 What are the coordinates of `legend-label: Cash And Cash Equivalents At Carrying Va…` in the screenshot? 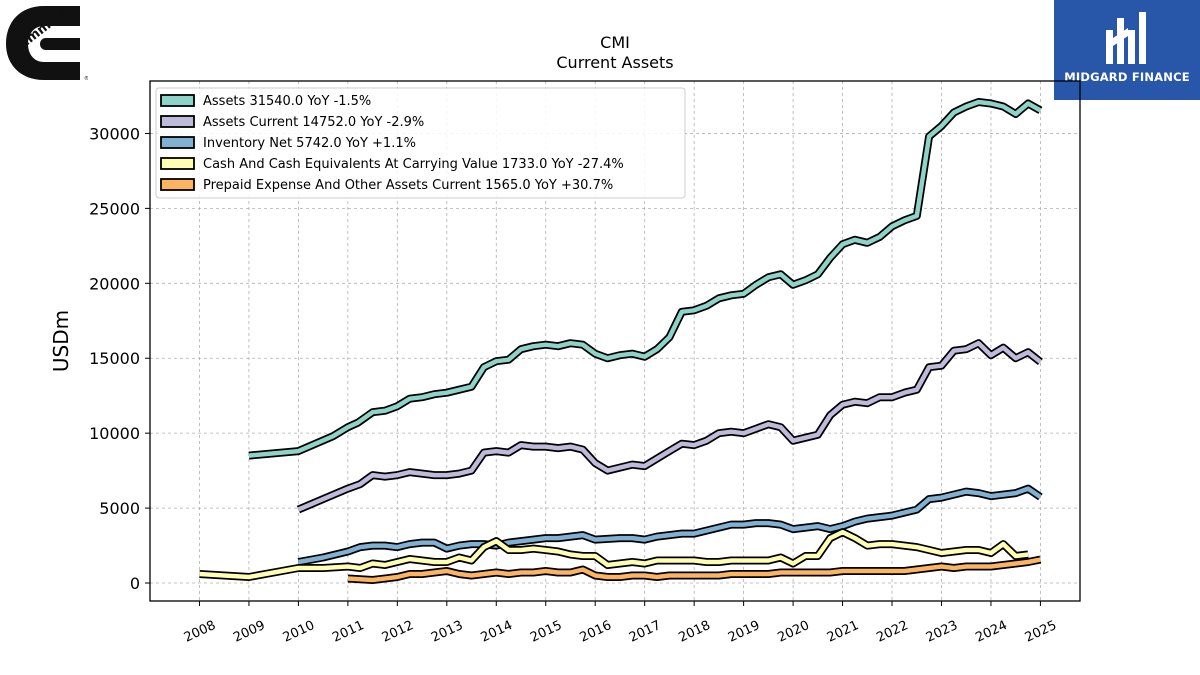 It's located at (413, 164).